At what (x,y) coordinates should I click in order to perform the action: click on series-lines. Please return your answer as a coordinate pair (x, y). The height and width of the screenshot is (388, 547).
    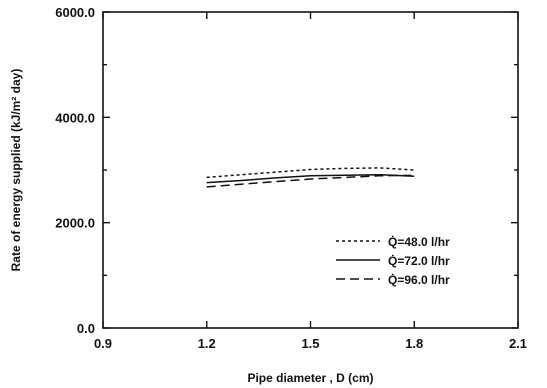
    Looking at the image, I should click on (310, 177).